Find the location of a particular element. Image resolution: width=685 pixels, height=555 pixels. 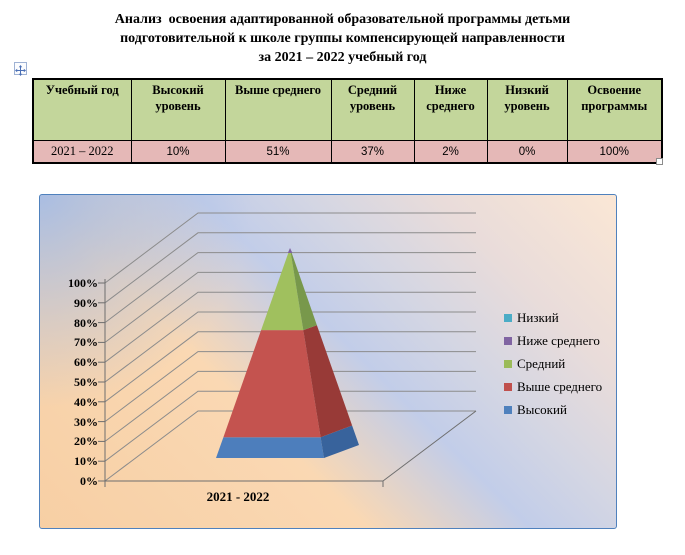

pyramid-segment-average-front is located at coordinates (282, 291).